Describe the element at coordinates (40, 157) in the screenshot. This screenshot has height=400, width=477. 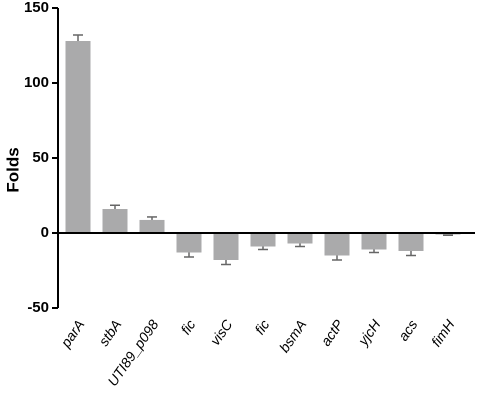
I see `y-tick-label: 50` at that location.